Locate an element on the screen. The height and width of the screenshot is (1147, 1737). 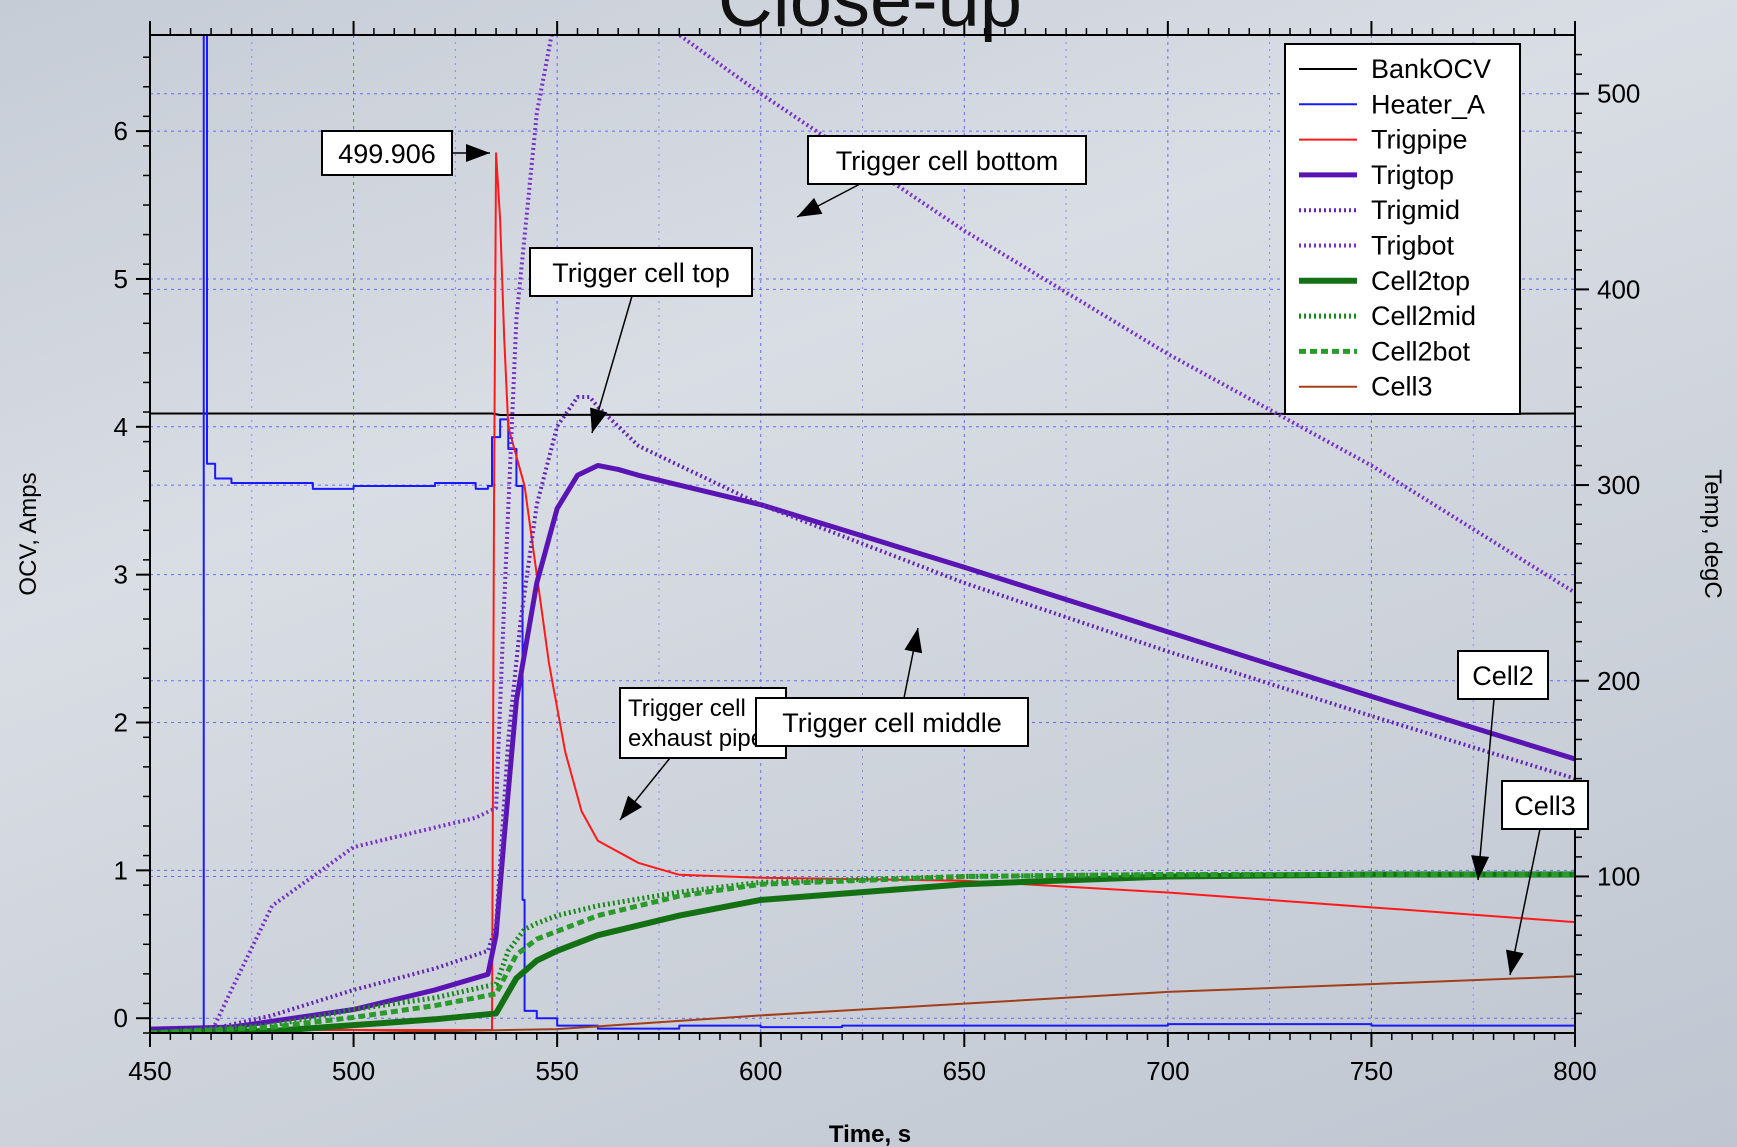
legend-label: Cell3 is located at coordinates (1402, 387).